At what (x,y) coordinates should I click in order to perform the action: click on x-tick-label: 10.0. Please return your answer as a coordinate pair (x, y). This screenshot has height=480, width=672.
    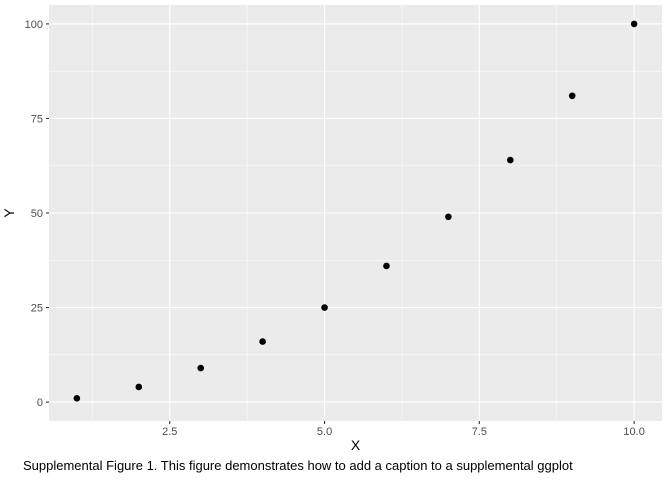
    Looking at the image, I should click on (633, 432).